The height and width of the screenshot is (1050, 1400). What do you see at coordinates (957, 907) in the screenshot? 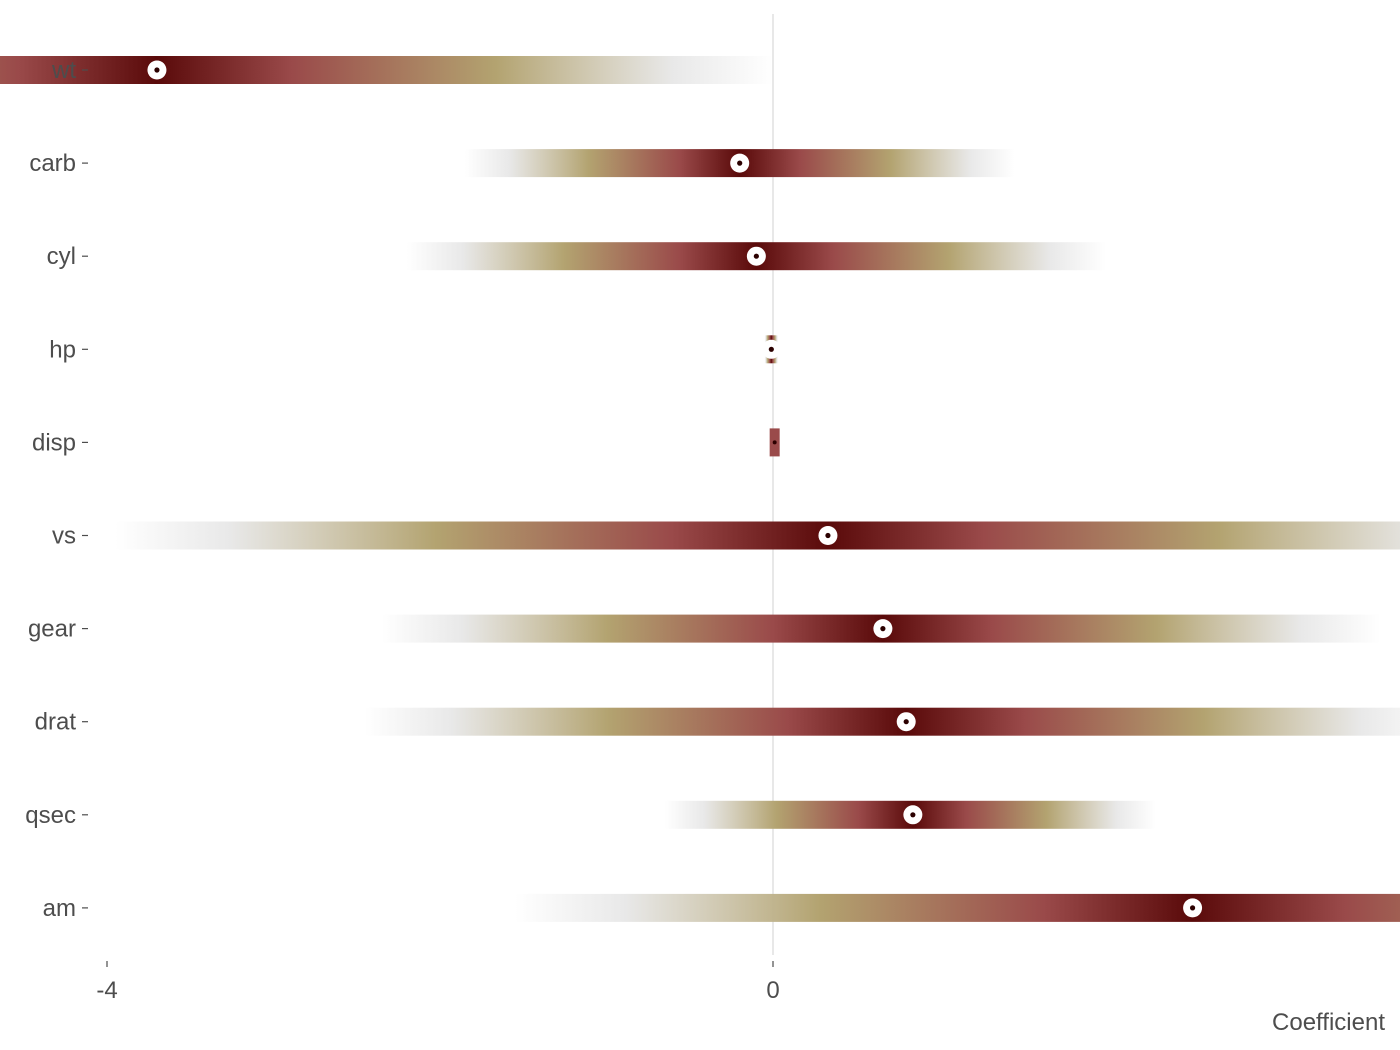
I see `interval-bar-am` at bounding box center [957, 907].